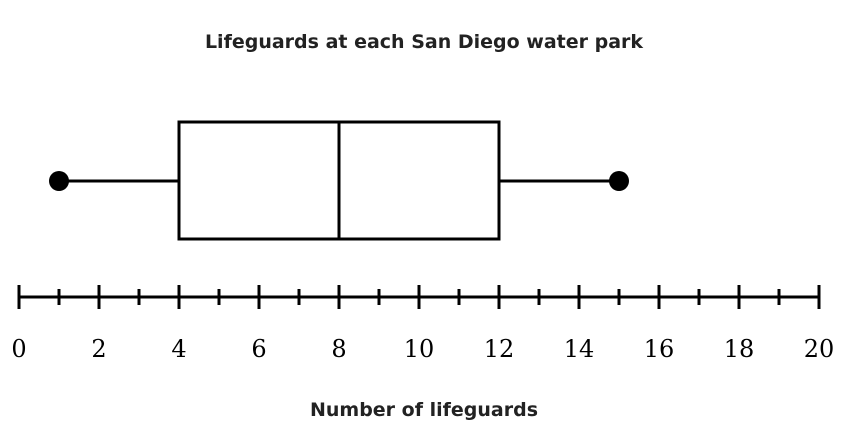 This screenshot has width=848, height=446. What do you see at coordinates (419, 349) in the screenshot?
I see `x-tick-label: 10` at bounding box center [419, 349].